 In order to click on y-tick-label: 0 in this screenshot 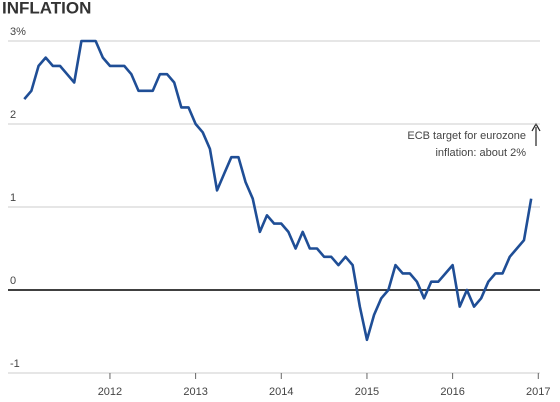, I will do `click(13, 281)`.